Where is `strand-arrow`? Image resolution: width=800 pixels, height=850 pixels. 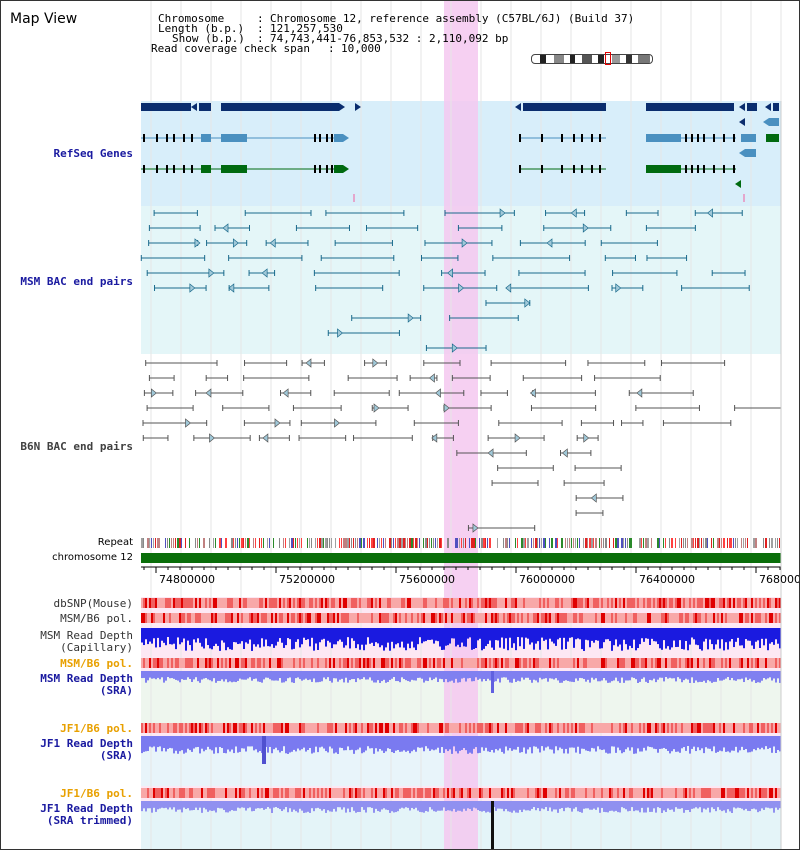
strand-arrow is located at coordinates (346, 138).